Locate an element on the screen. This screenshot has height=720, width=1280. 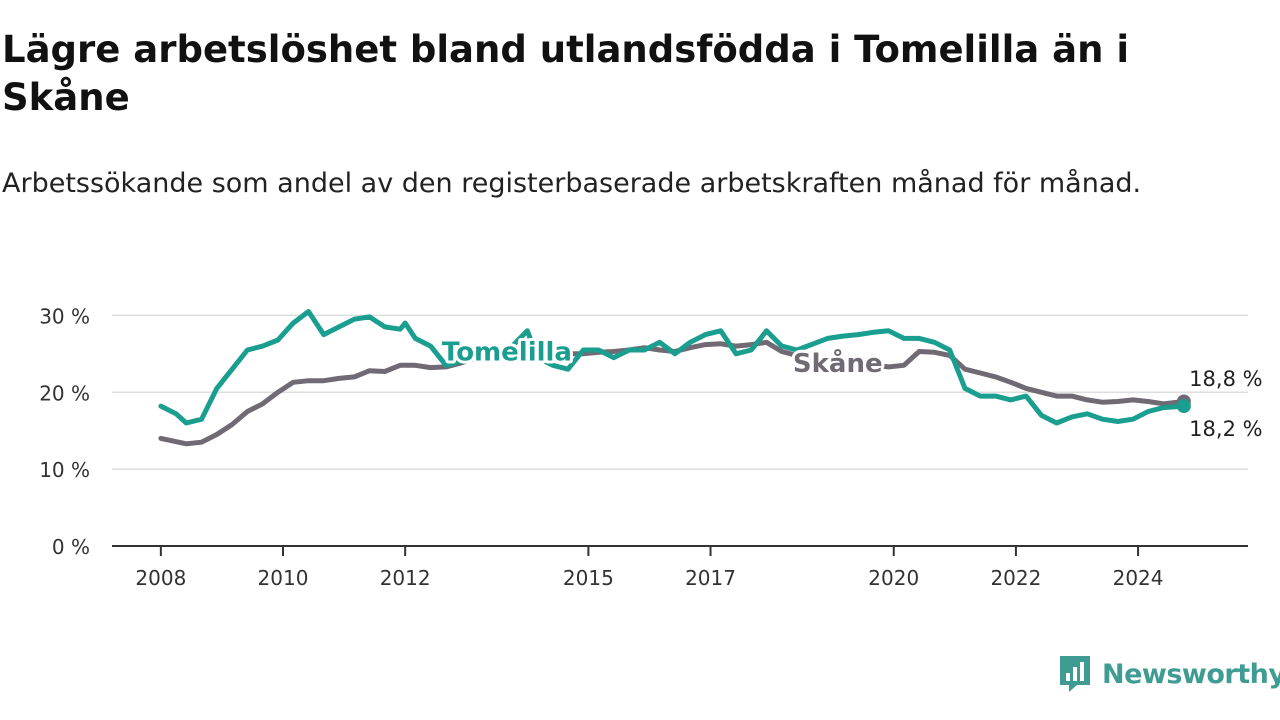
series-labels: Tomelilla Skåne 18,2 % 18,8 % is located at coordinates (852, 389).